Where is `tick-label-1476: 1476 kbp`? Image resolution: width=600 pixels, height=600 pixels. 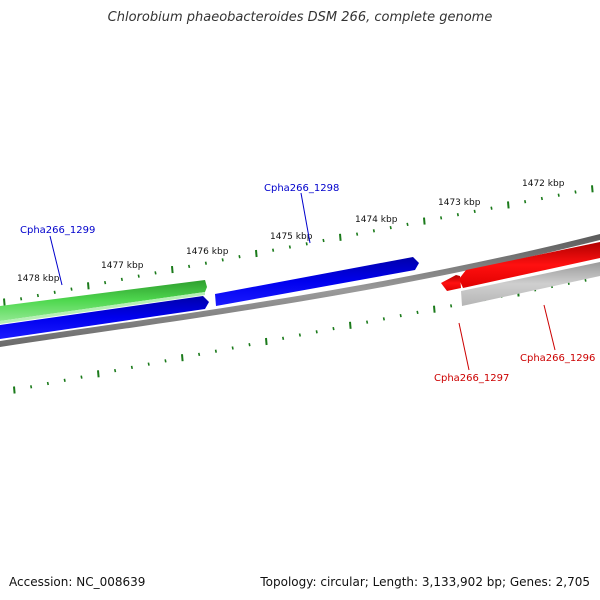
tick-label-1476: 1476 kbp is located at coordinates (207, 252).